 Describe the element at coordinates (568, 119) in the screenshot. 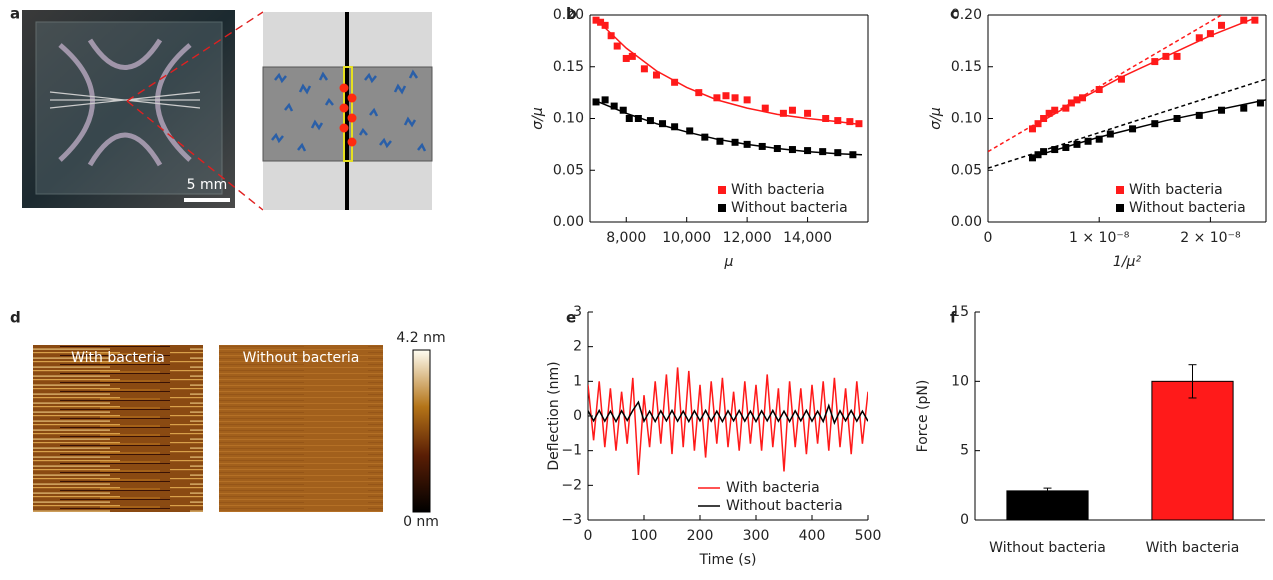

I see `y-tick-label: 0.10` at that location.